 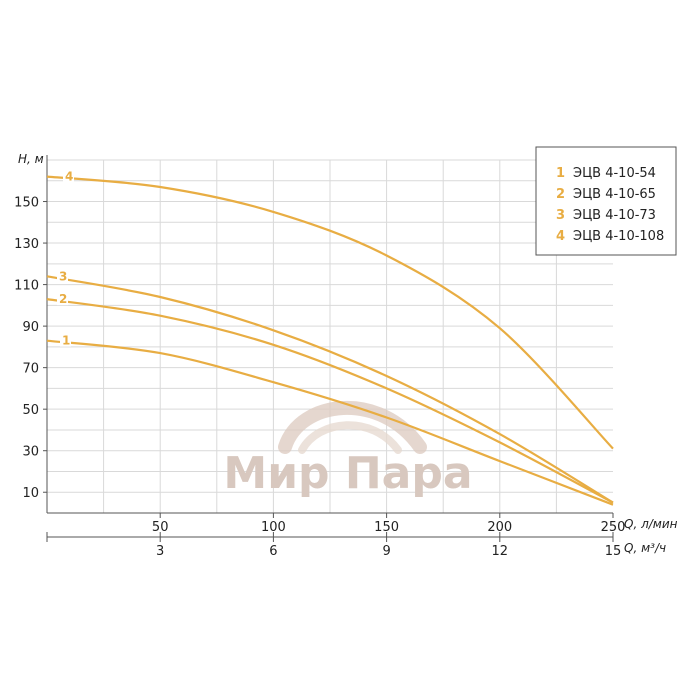 What do you see at coordinates (499, 527) in the screenshot?
I see `x-tick-label: 200` at bounding box center [499, 527].